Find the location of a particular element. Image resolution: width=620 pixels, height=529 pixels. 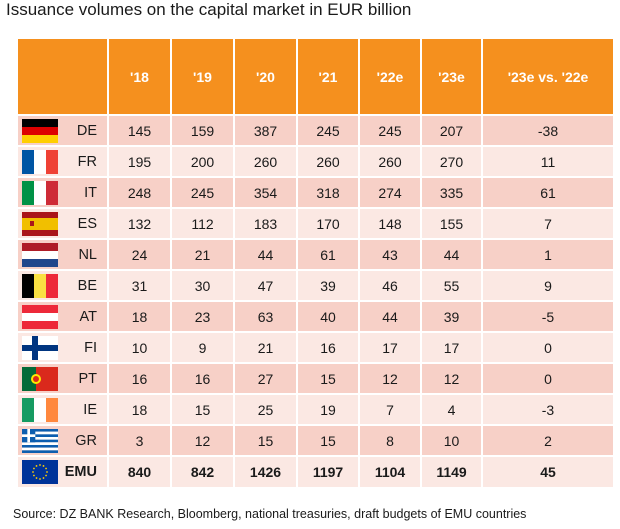

portugal-flag-icon is located at coordinates (40, 378).